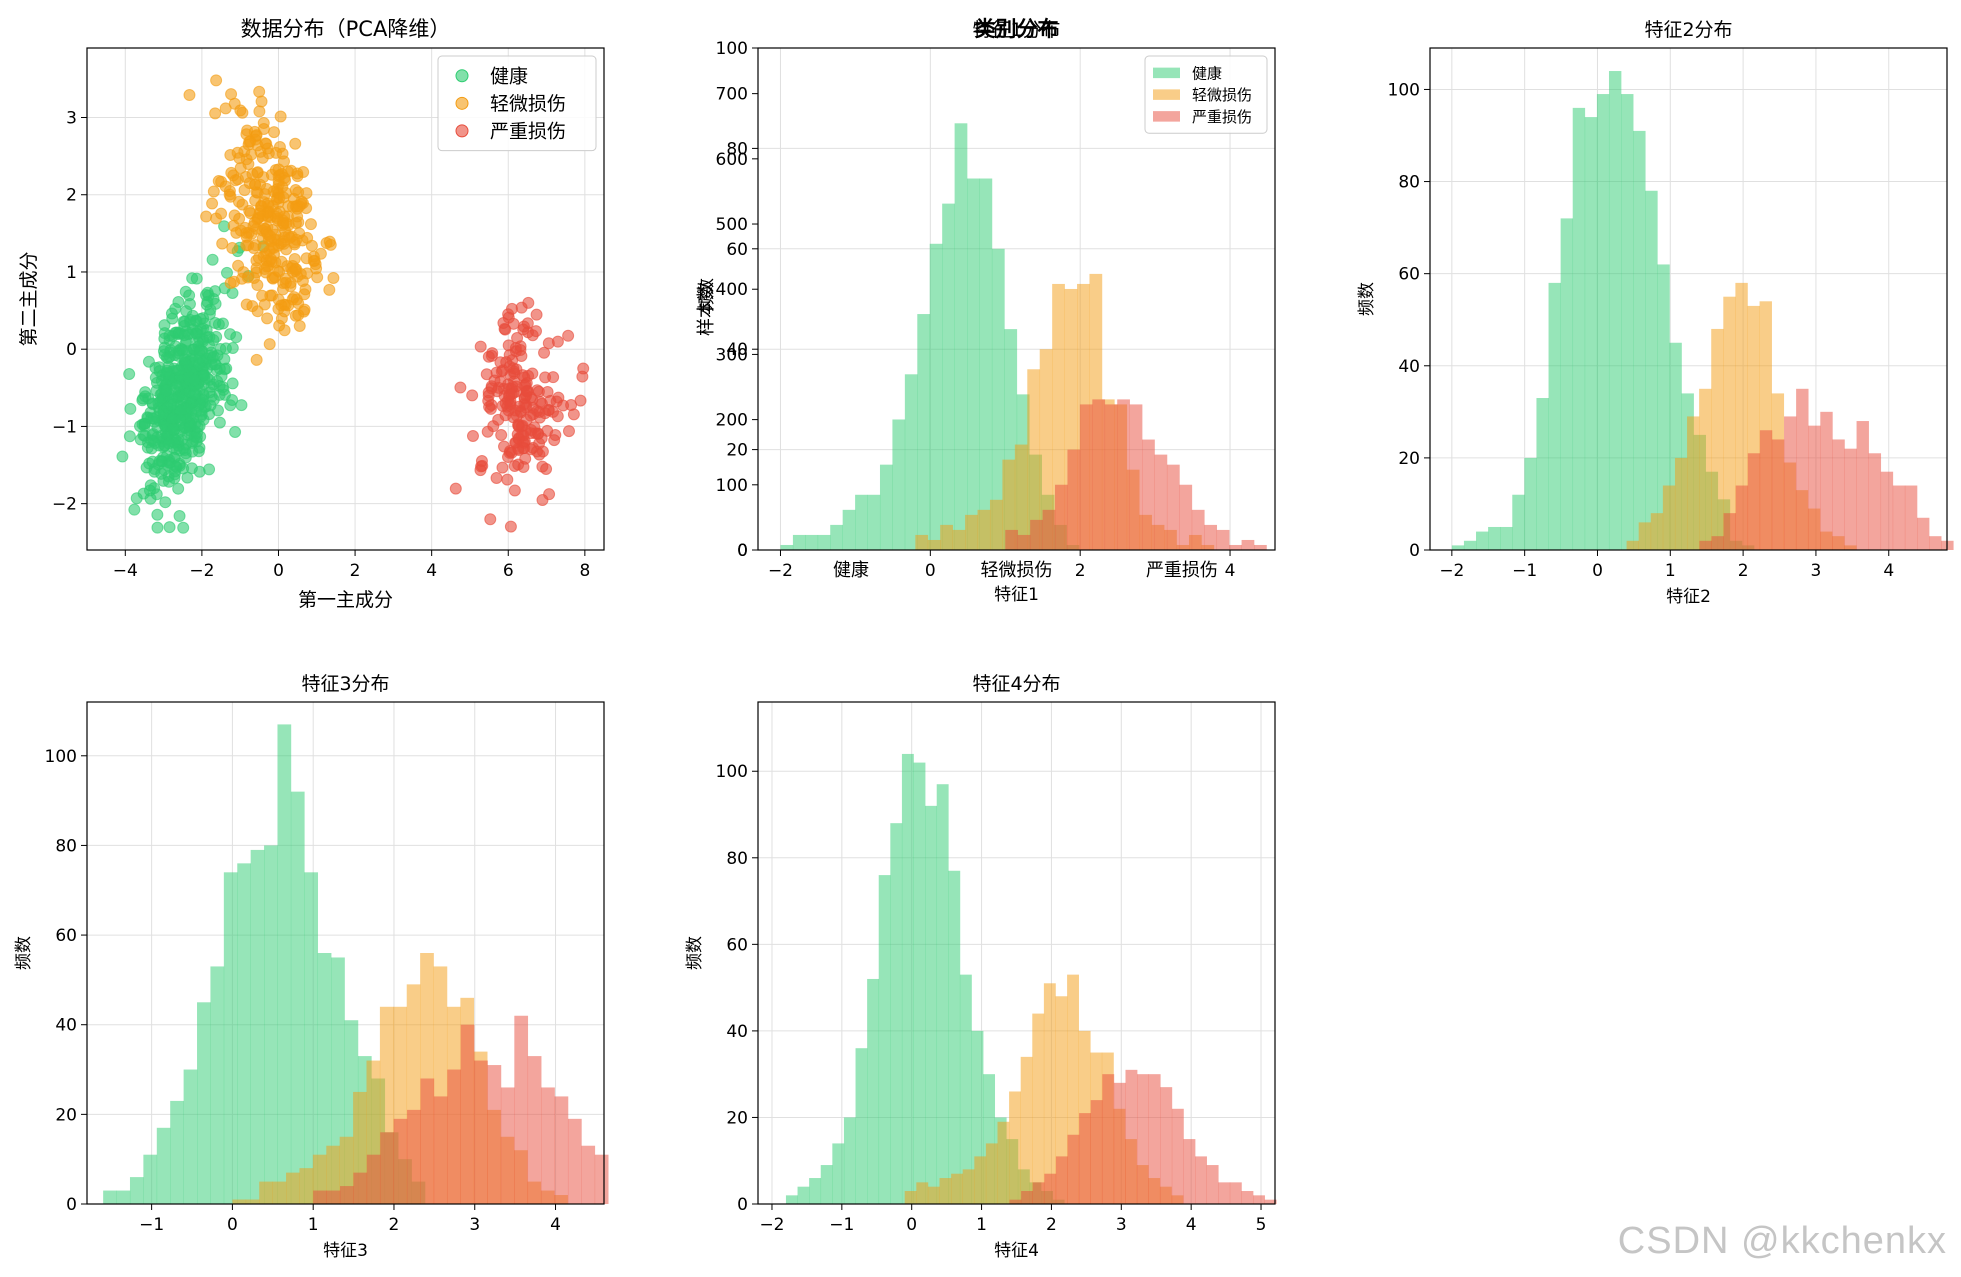 The image size is (1961, 1277). I want to click on y-tick-label: 60, so click(66, 936).